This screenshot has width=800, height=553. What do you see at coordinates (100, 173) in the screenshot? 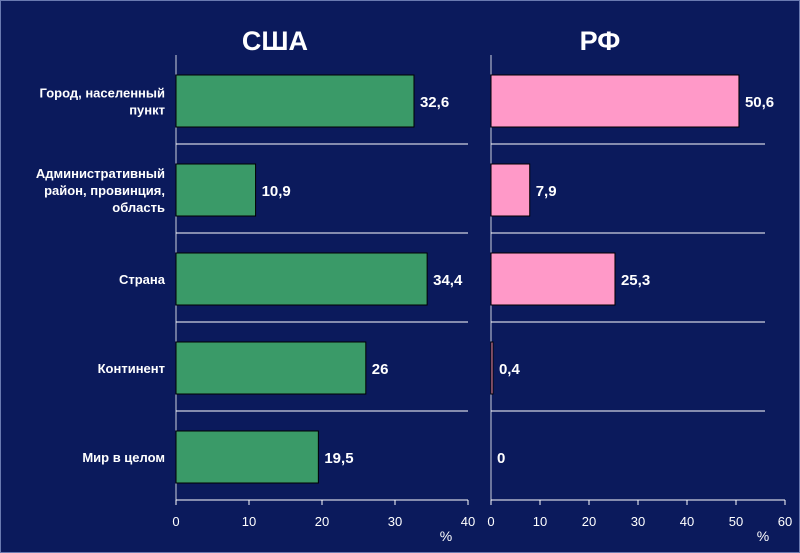
I see `category-label-line: Административный` at bounding box center [100, 173].